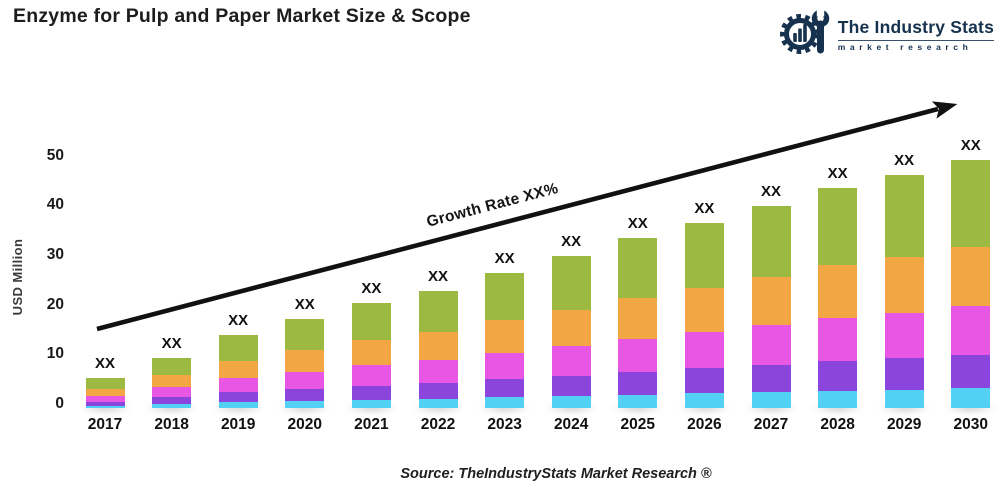  What do you see at coordinates (59, 403) in the screenshot?
I see `y-tick-label: 0` at bounding box center [59, 403].